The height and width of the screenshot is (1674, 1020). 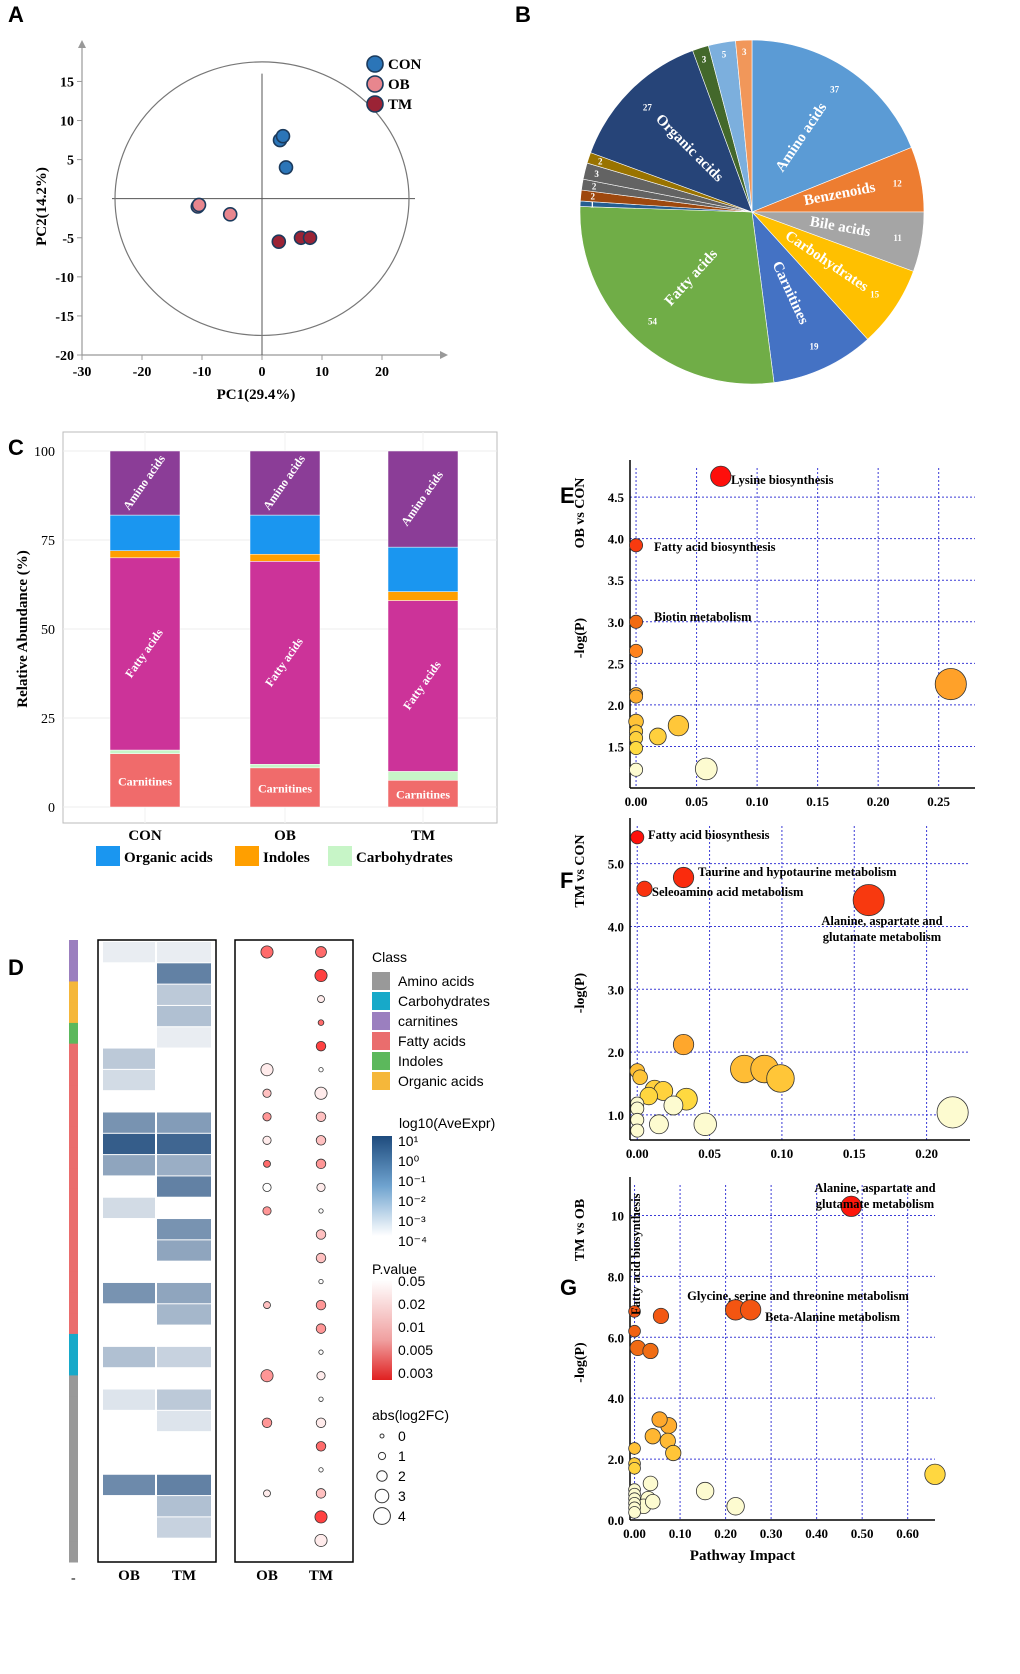 I want to click on pca-point-ob, so click(x=199, y=205).